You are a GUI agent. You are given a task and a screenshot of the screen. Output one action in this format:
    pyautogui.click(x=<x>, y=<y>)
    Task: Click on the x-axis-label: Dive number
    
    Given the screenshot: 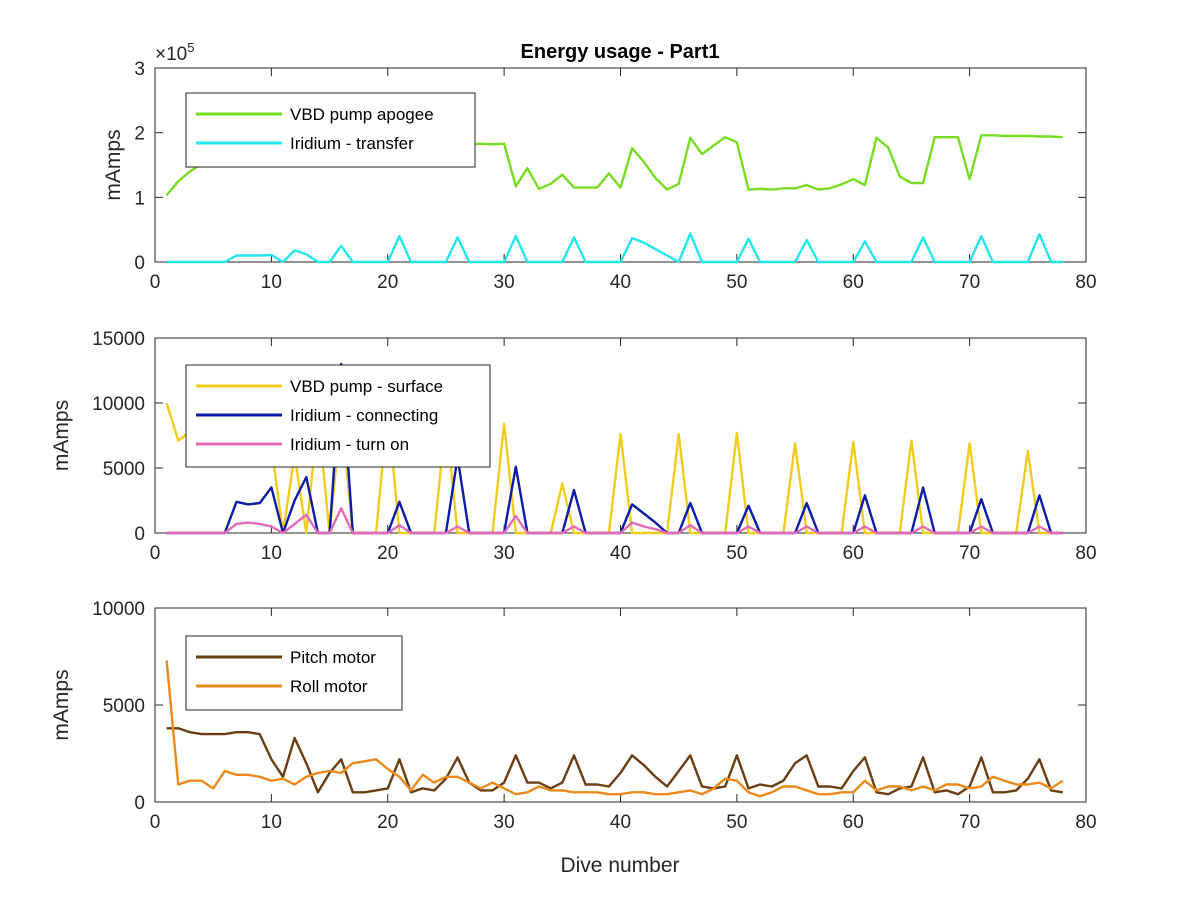 What is the action you would take?
    pyautogui.click(x=619, y=865)
    